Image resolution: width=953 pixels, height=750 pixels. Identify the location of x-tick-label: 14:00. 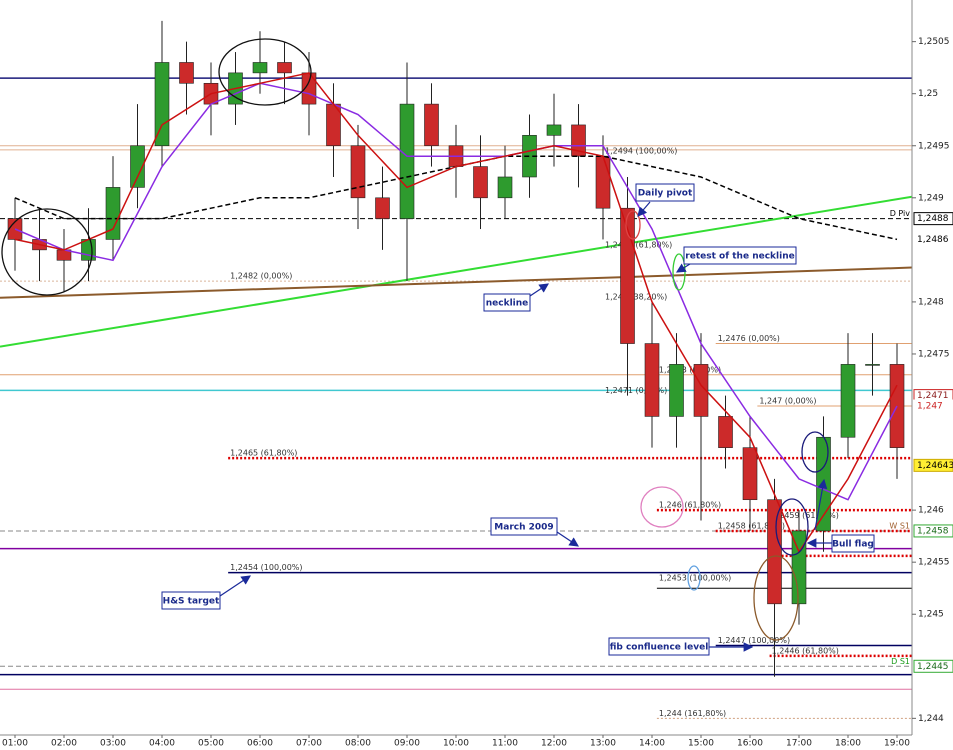
(652, 744).